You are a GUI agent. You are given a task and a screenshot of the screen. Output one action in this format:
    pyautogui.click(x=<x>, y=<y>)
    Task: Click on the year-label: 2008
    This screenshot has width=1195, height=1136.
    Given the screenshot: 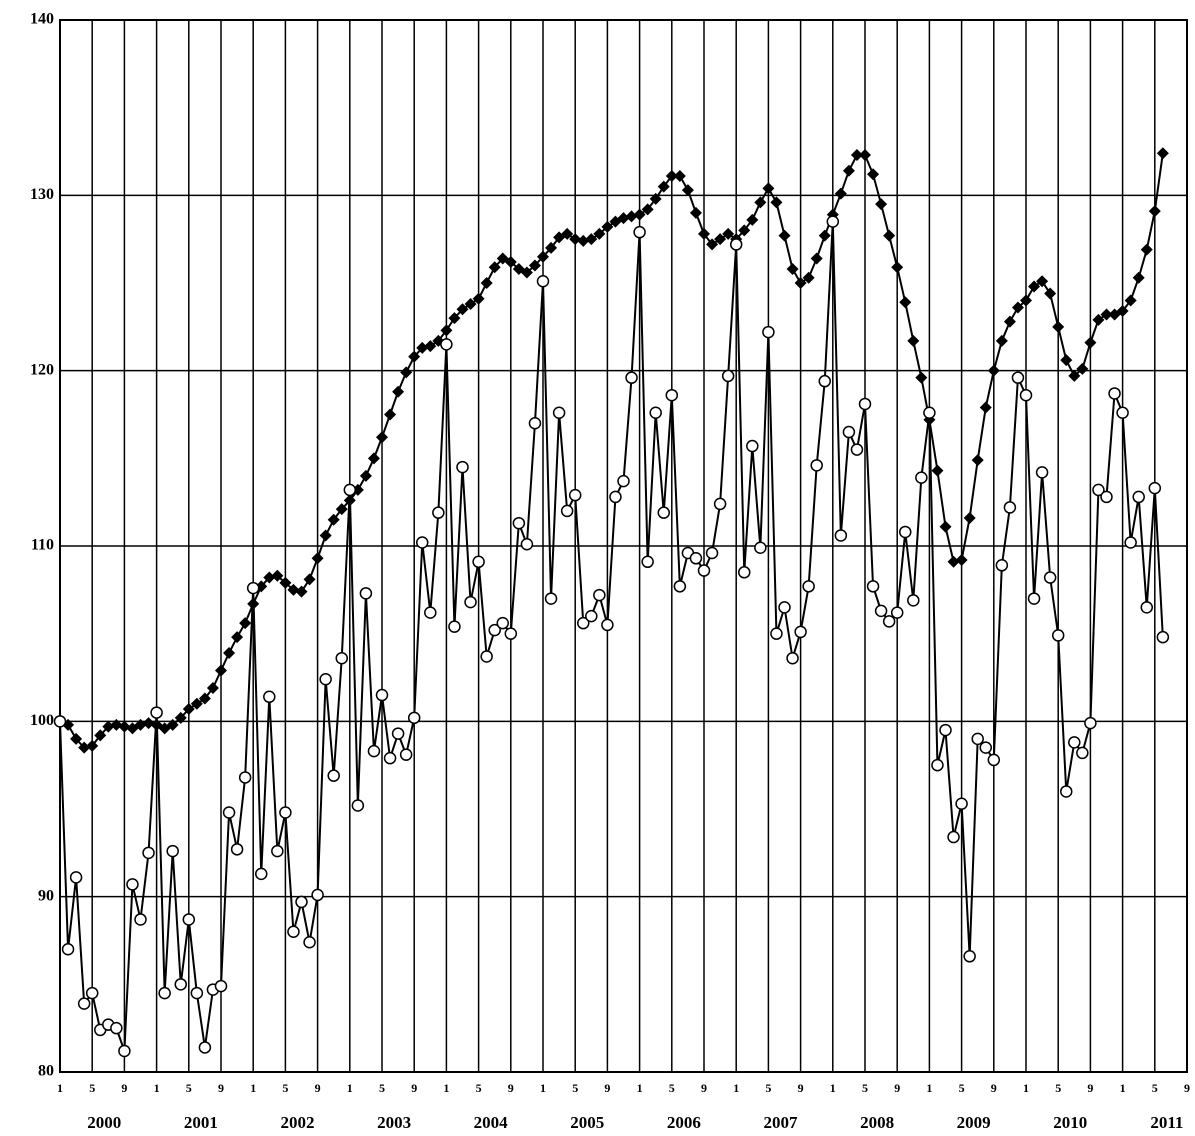 What is the action you would take?
    pyautogui.click(x=877, y=1122)
    